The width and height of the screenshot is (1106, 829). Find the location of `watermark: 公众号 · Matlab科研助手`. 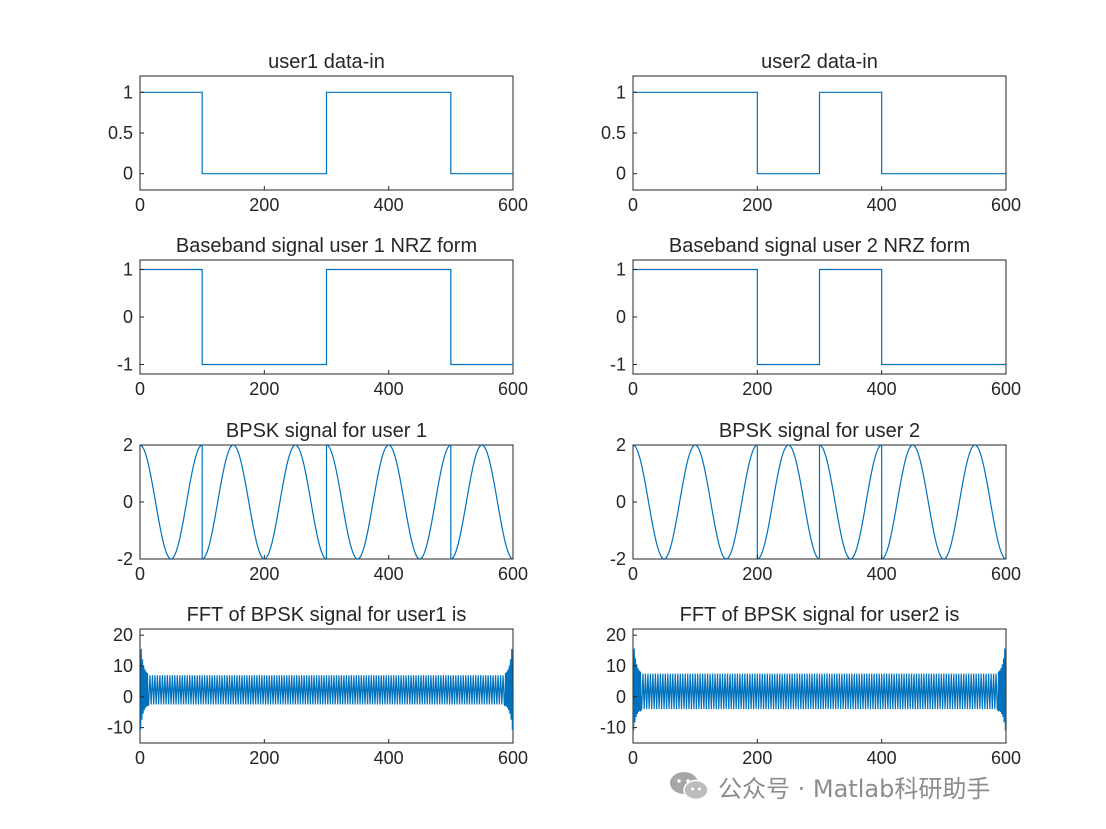

watermark: 公众号 · Matlab科研助手 is located at coordinates (829, 786).